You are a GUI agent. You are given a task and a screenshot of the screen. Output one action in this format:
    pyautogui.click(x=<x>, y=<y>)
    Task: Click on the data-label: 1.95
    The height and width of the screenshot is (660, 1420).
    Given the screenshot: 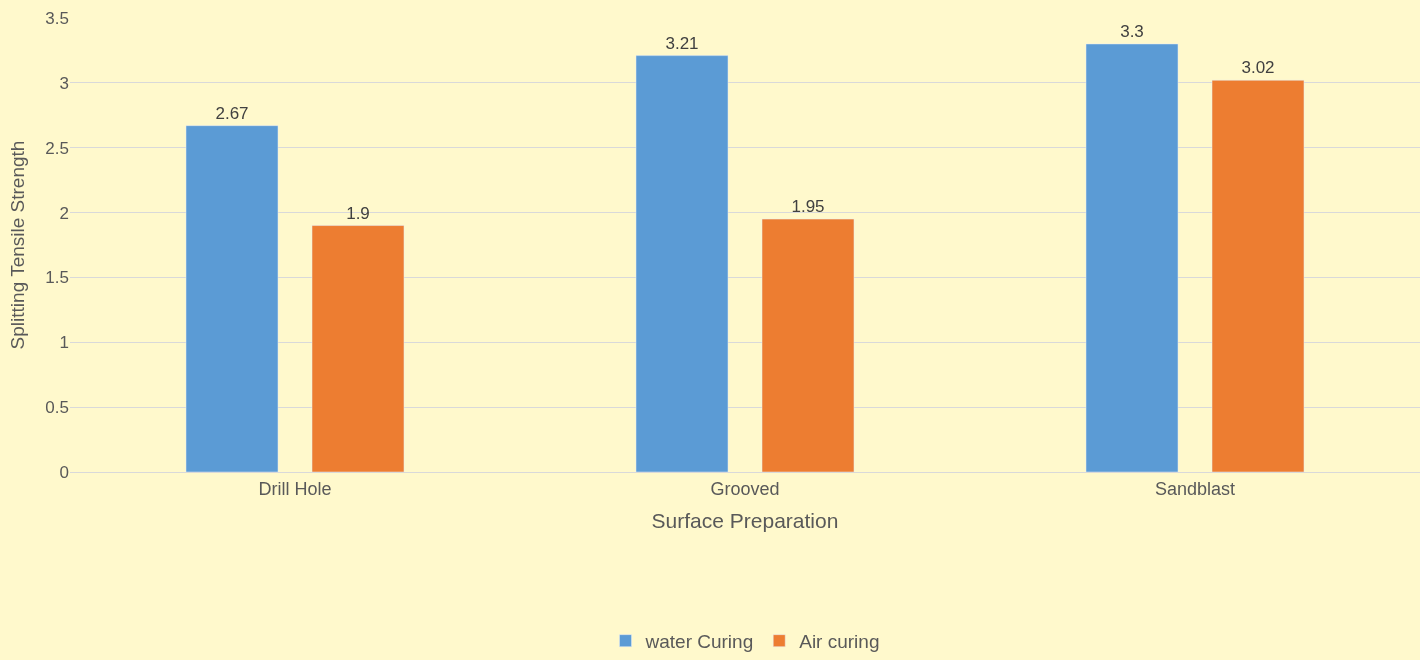 What is the action you would take?
    pyautogui.click(x=808, y=207)
    